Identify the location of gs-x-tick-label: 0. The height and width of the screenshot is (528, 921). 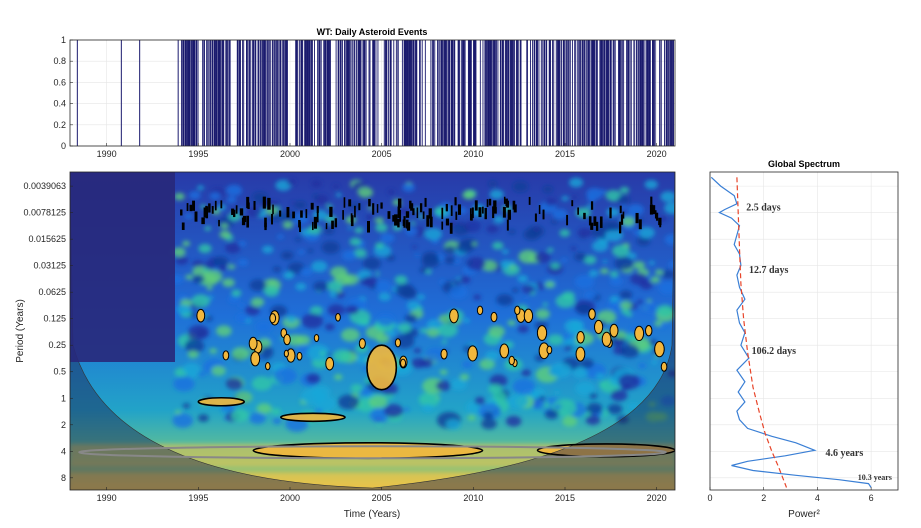
(709, 498).